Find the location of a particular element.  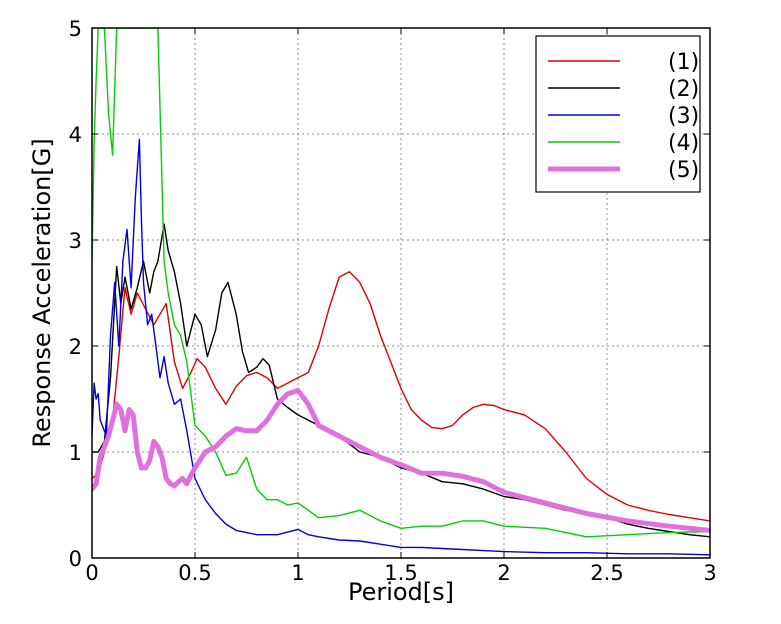

y-tick-label: 3 is located at coordinates (75, 241).